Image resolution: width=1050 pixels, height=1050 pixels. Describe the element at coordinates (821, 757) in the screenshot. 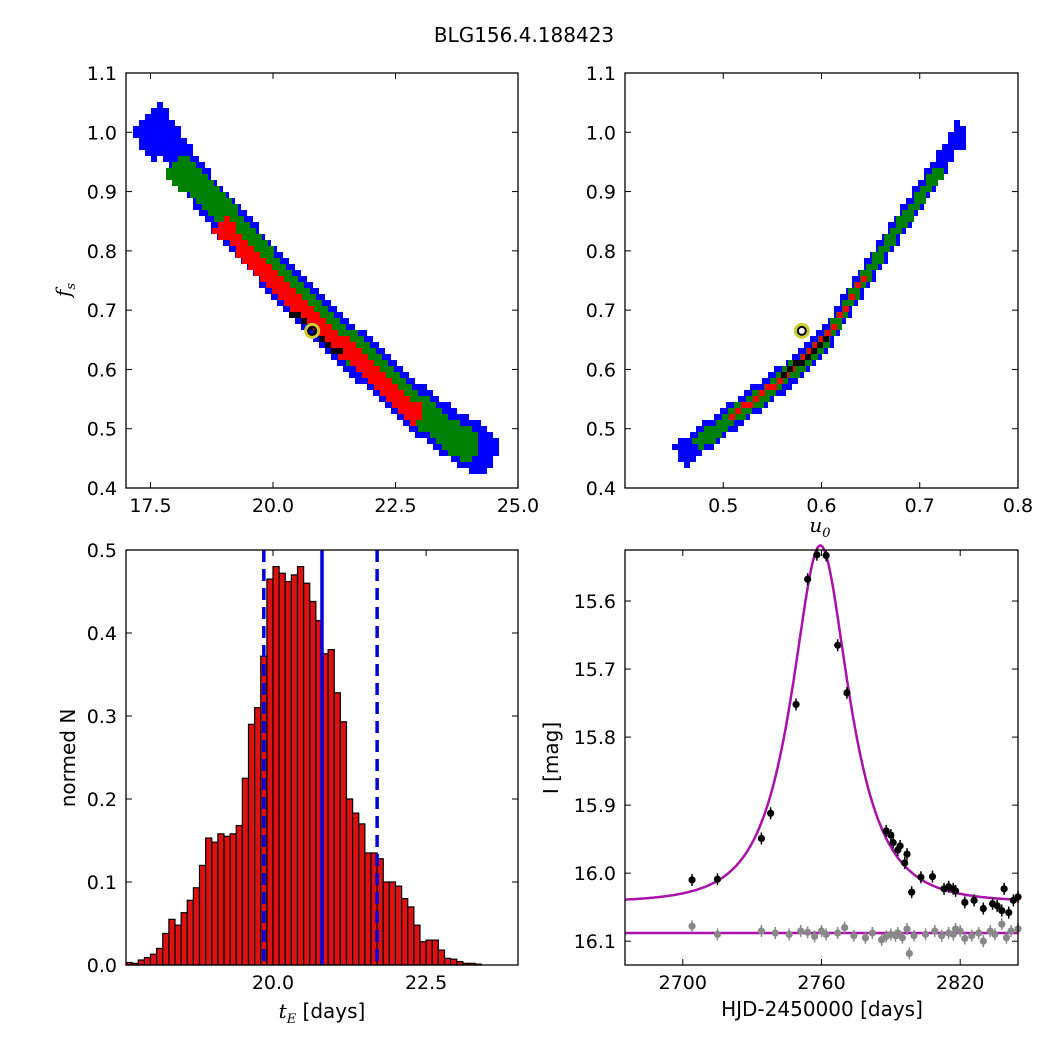

I see `light_curve-frame` at that location.